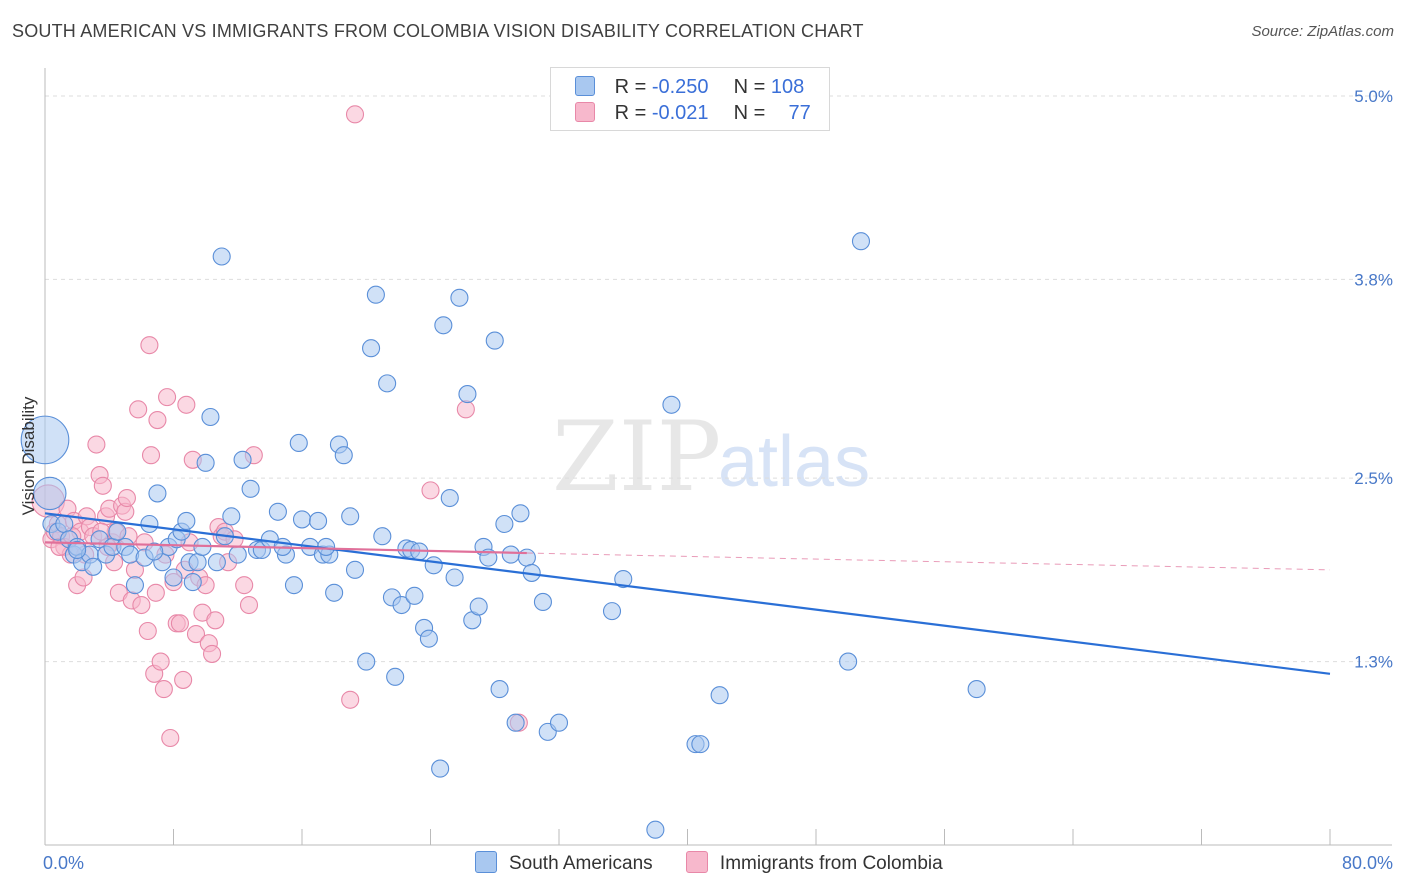 The image size is (1406, 892). What do you see at coordinates (749, 87) in the screenshot?
I see `legend-n-label: N =` at bounding box center [749, 87].